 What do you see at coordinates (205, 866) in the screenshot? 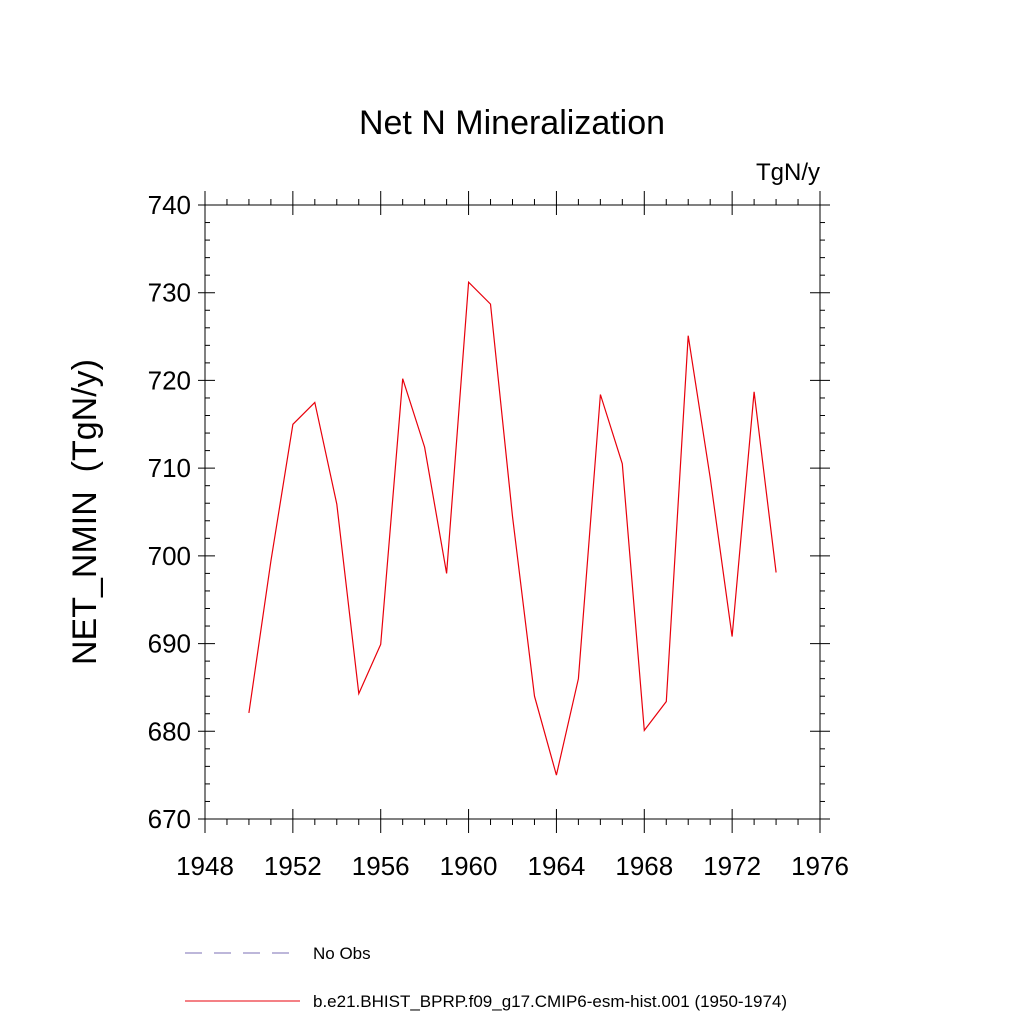
I see `x-tick-label: 1948` at bounding box center [205, 866].